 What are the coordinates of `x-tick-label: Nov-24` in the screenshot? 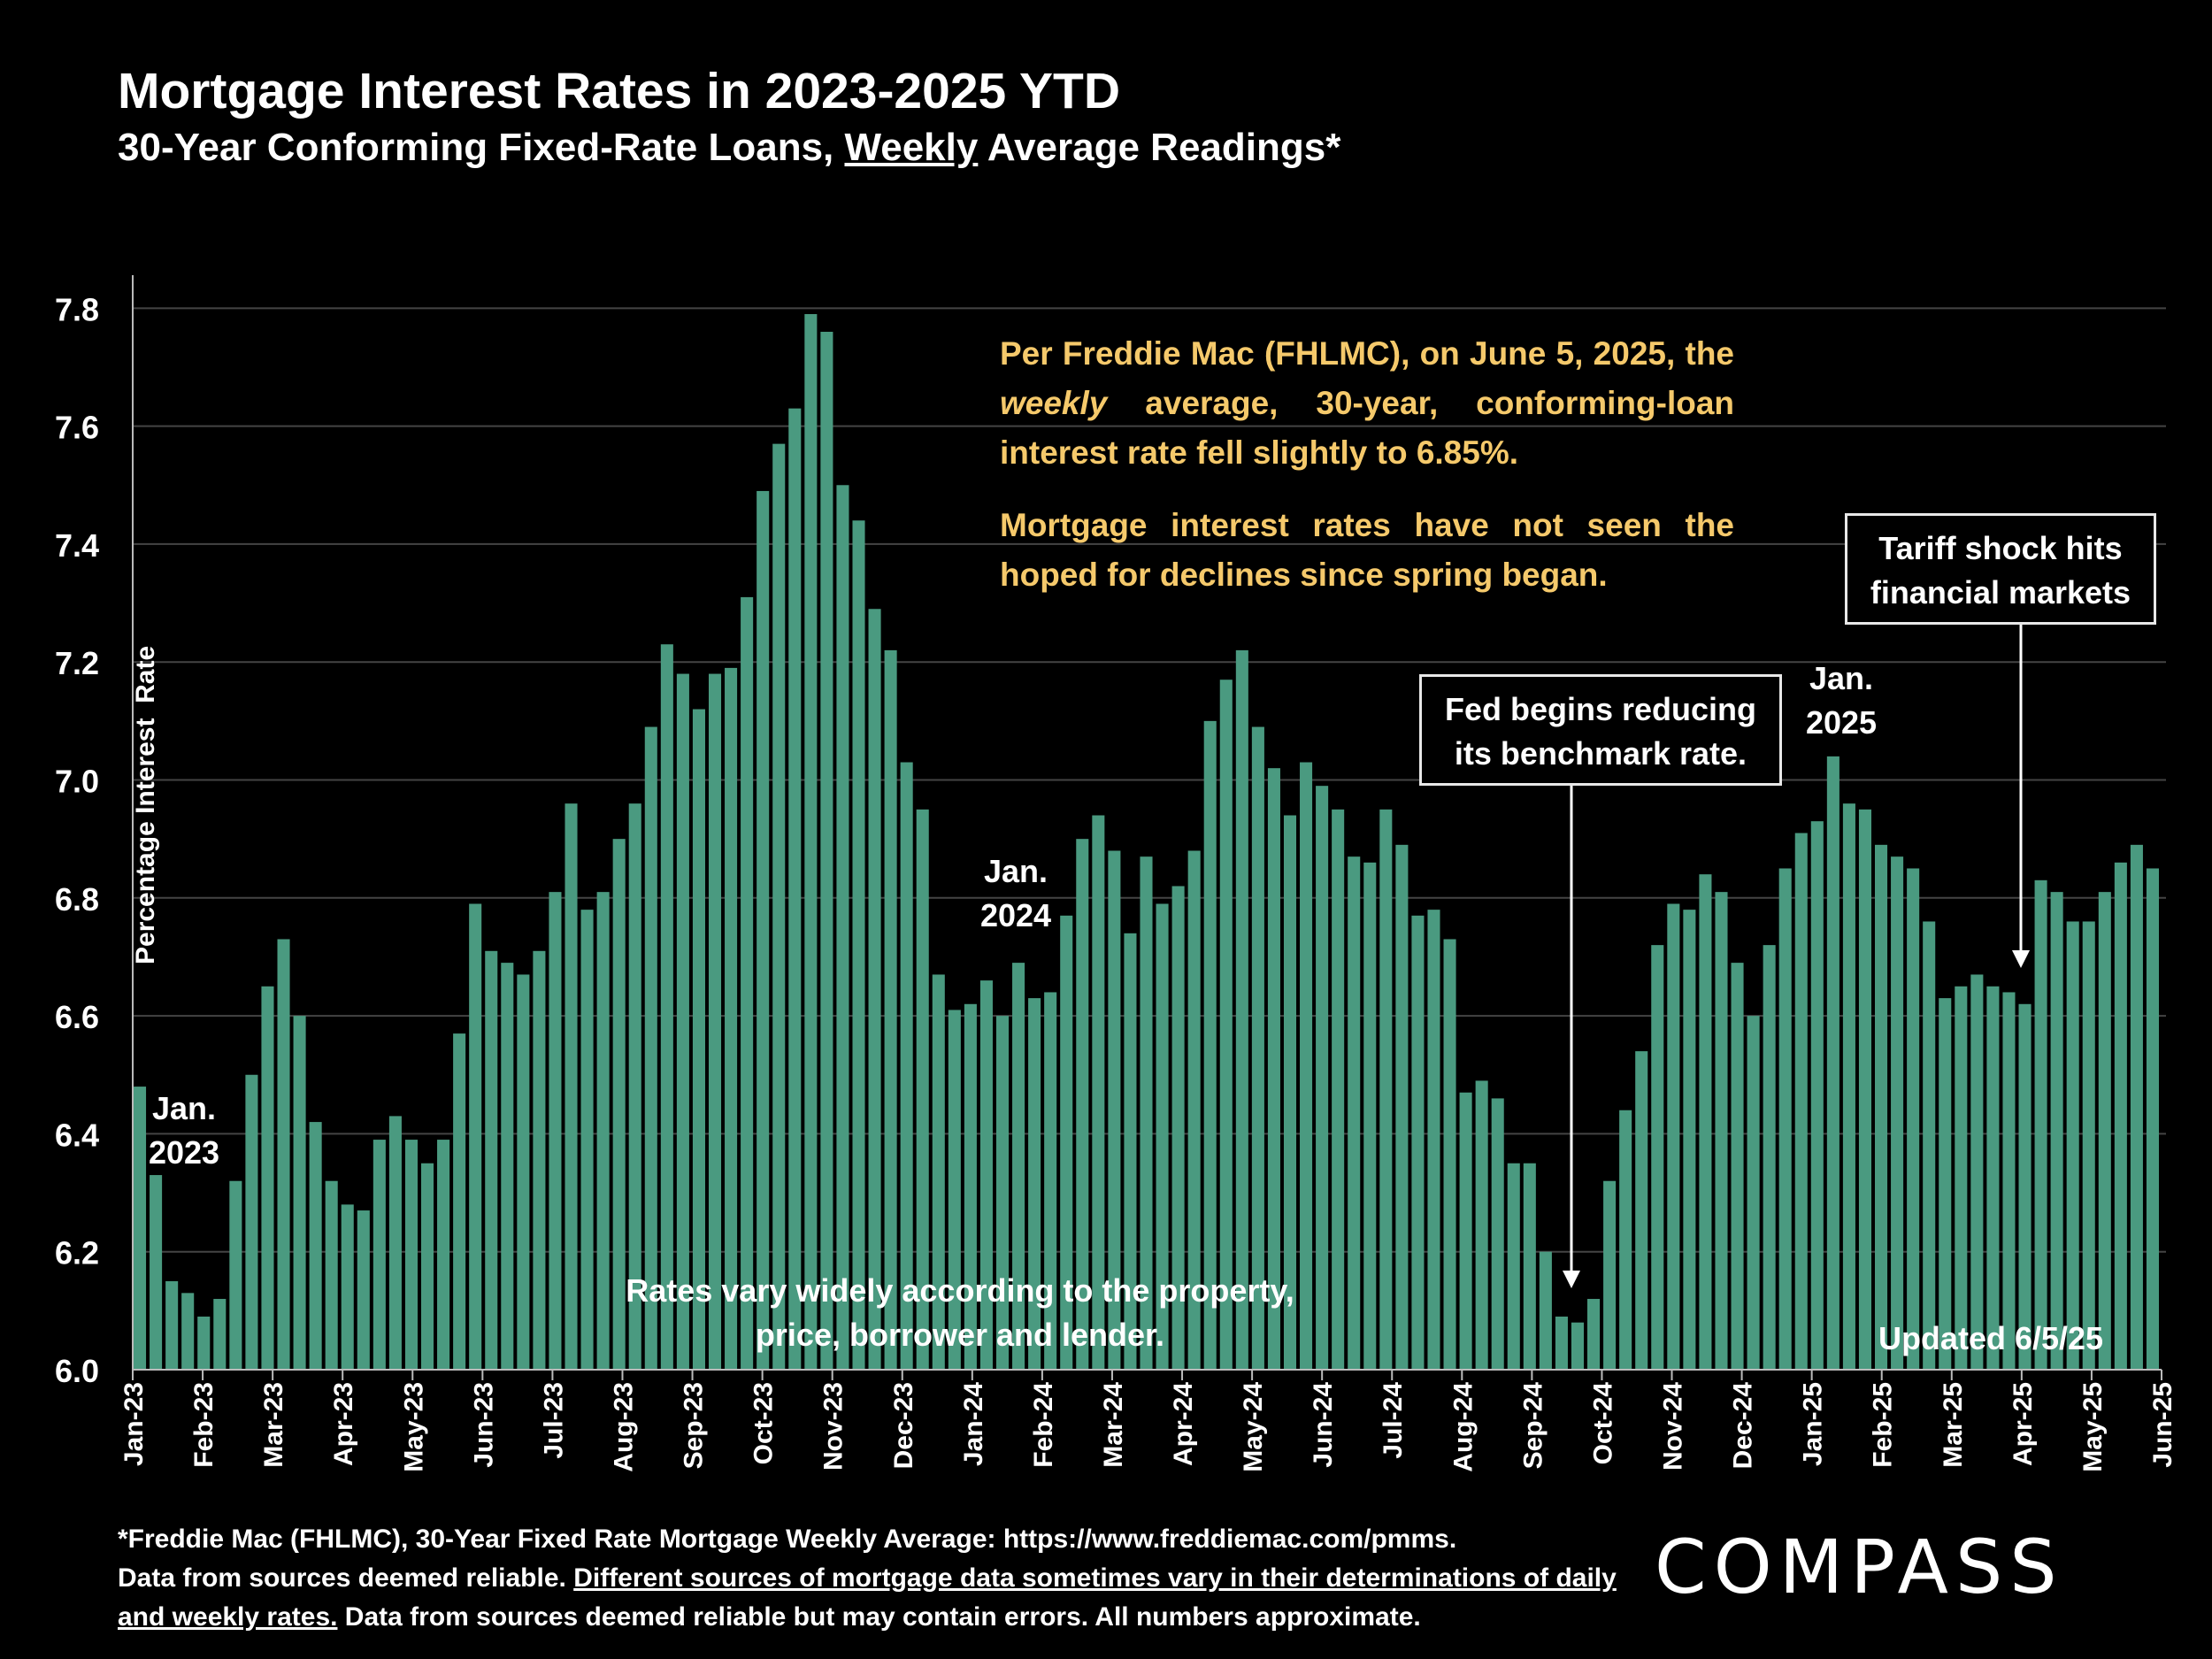 It's located at (1674, 1426).